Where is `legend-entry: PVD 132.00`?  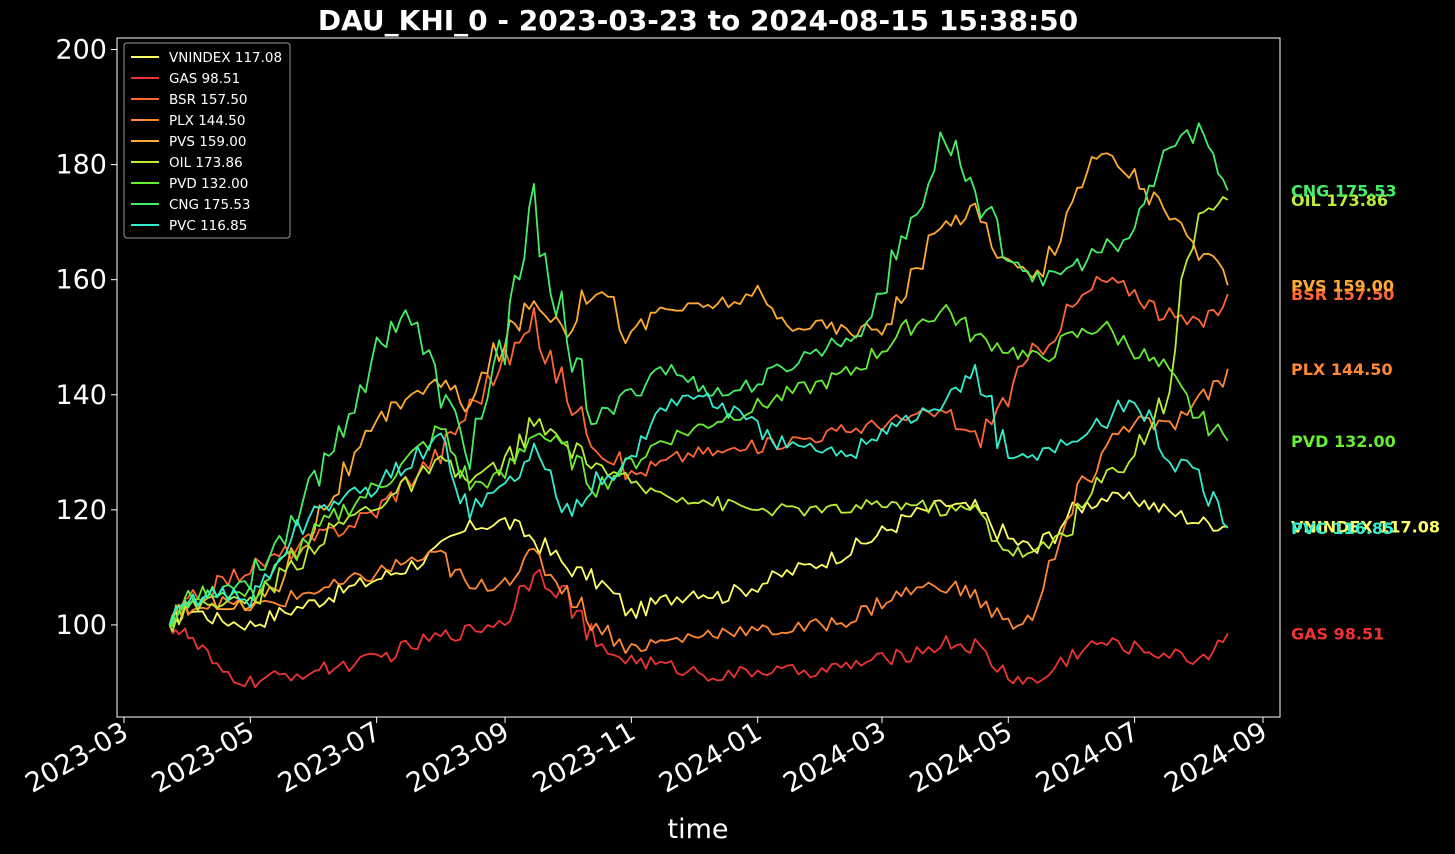
legend-entry: PVD 132.00 is located at coordinates (208, 184).